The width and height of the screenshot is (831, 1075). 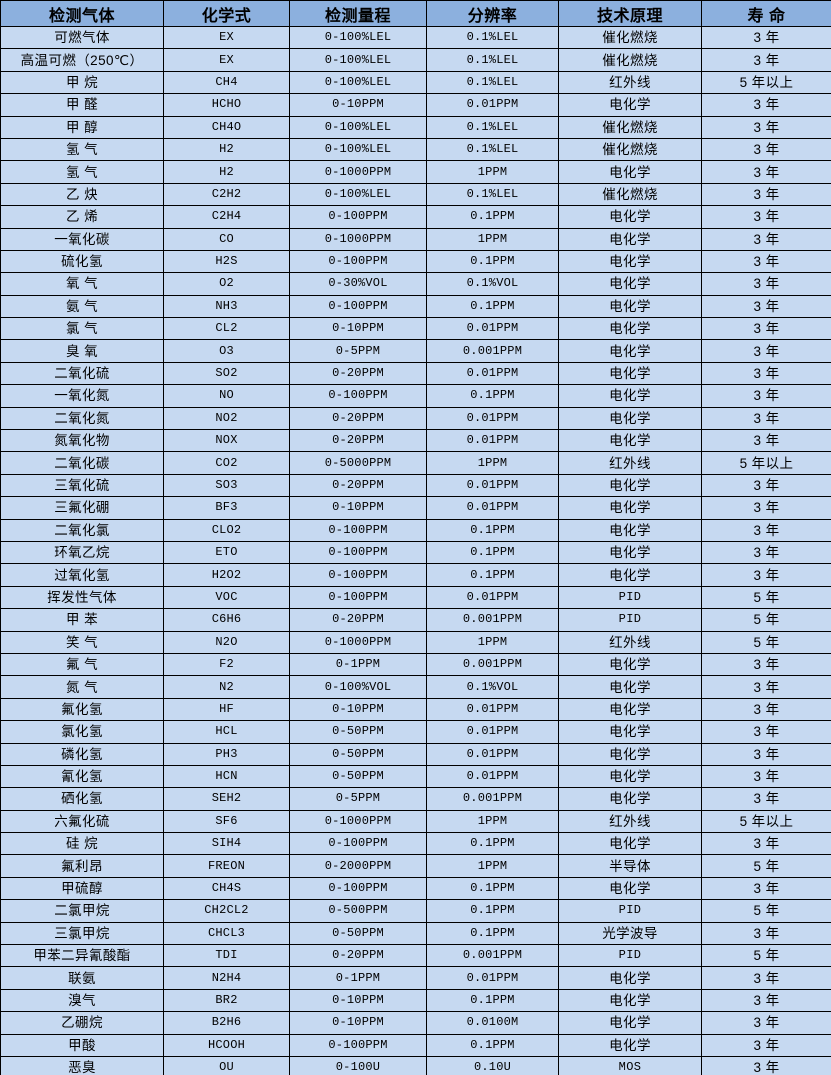 What do you see at coordinates (226, 127) in the screenshot?
I see `cell-chemical-formula: CH4O` at bounding box center [226, 127].